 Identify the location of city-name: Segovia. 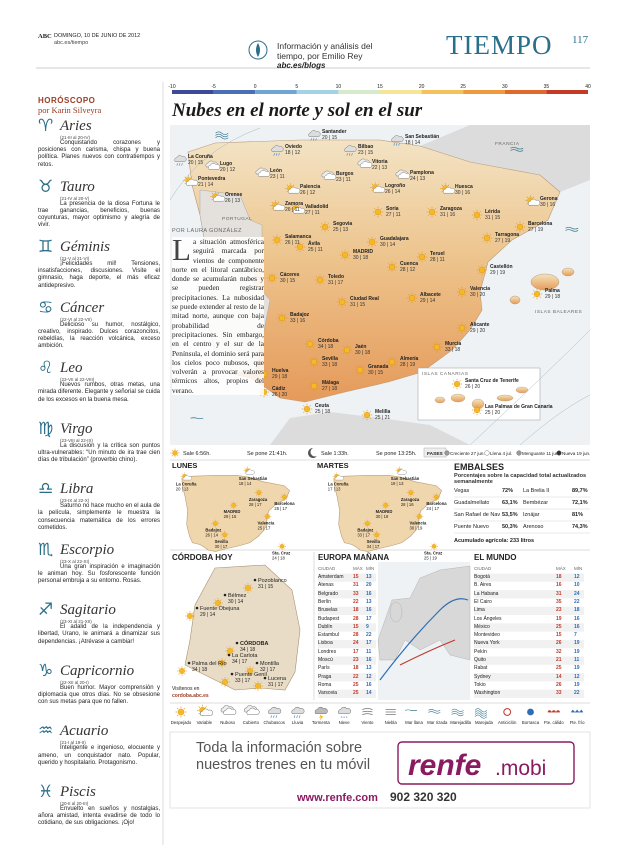
(342, 224).